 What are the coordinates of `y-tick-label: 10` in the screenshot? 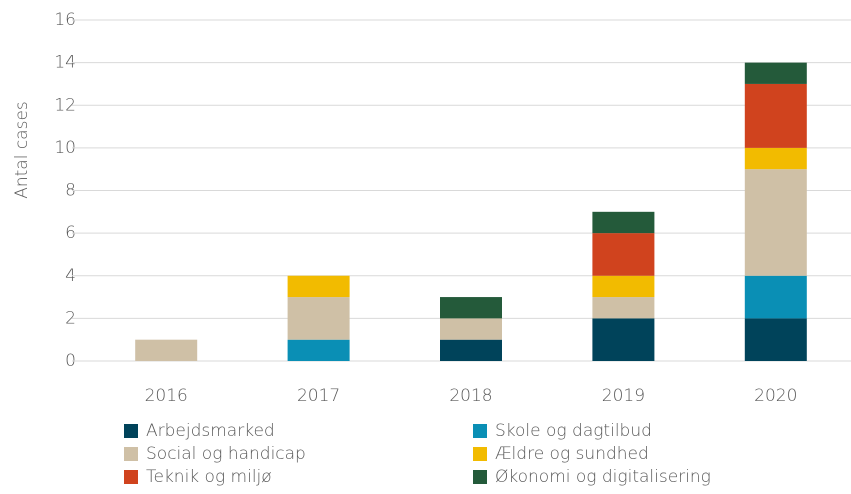 It's located at (65, 148).